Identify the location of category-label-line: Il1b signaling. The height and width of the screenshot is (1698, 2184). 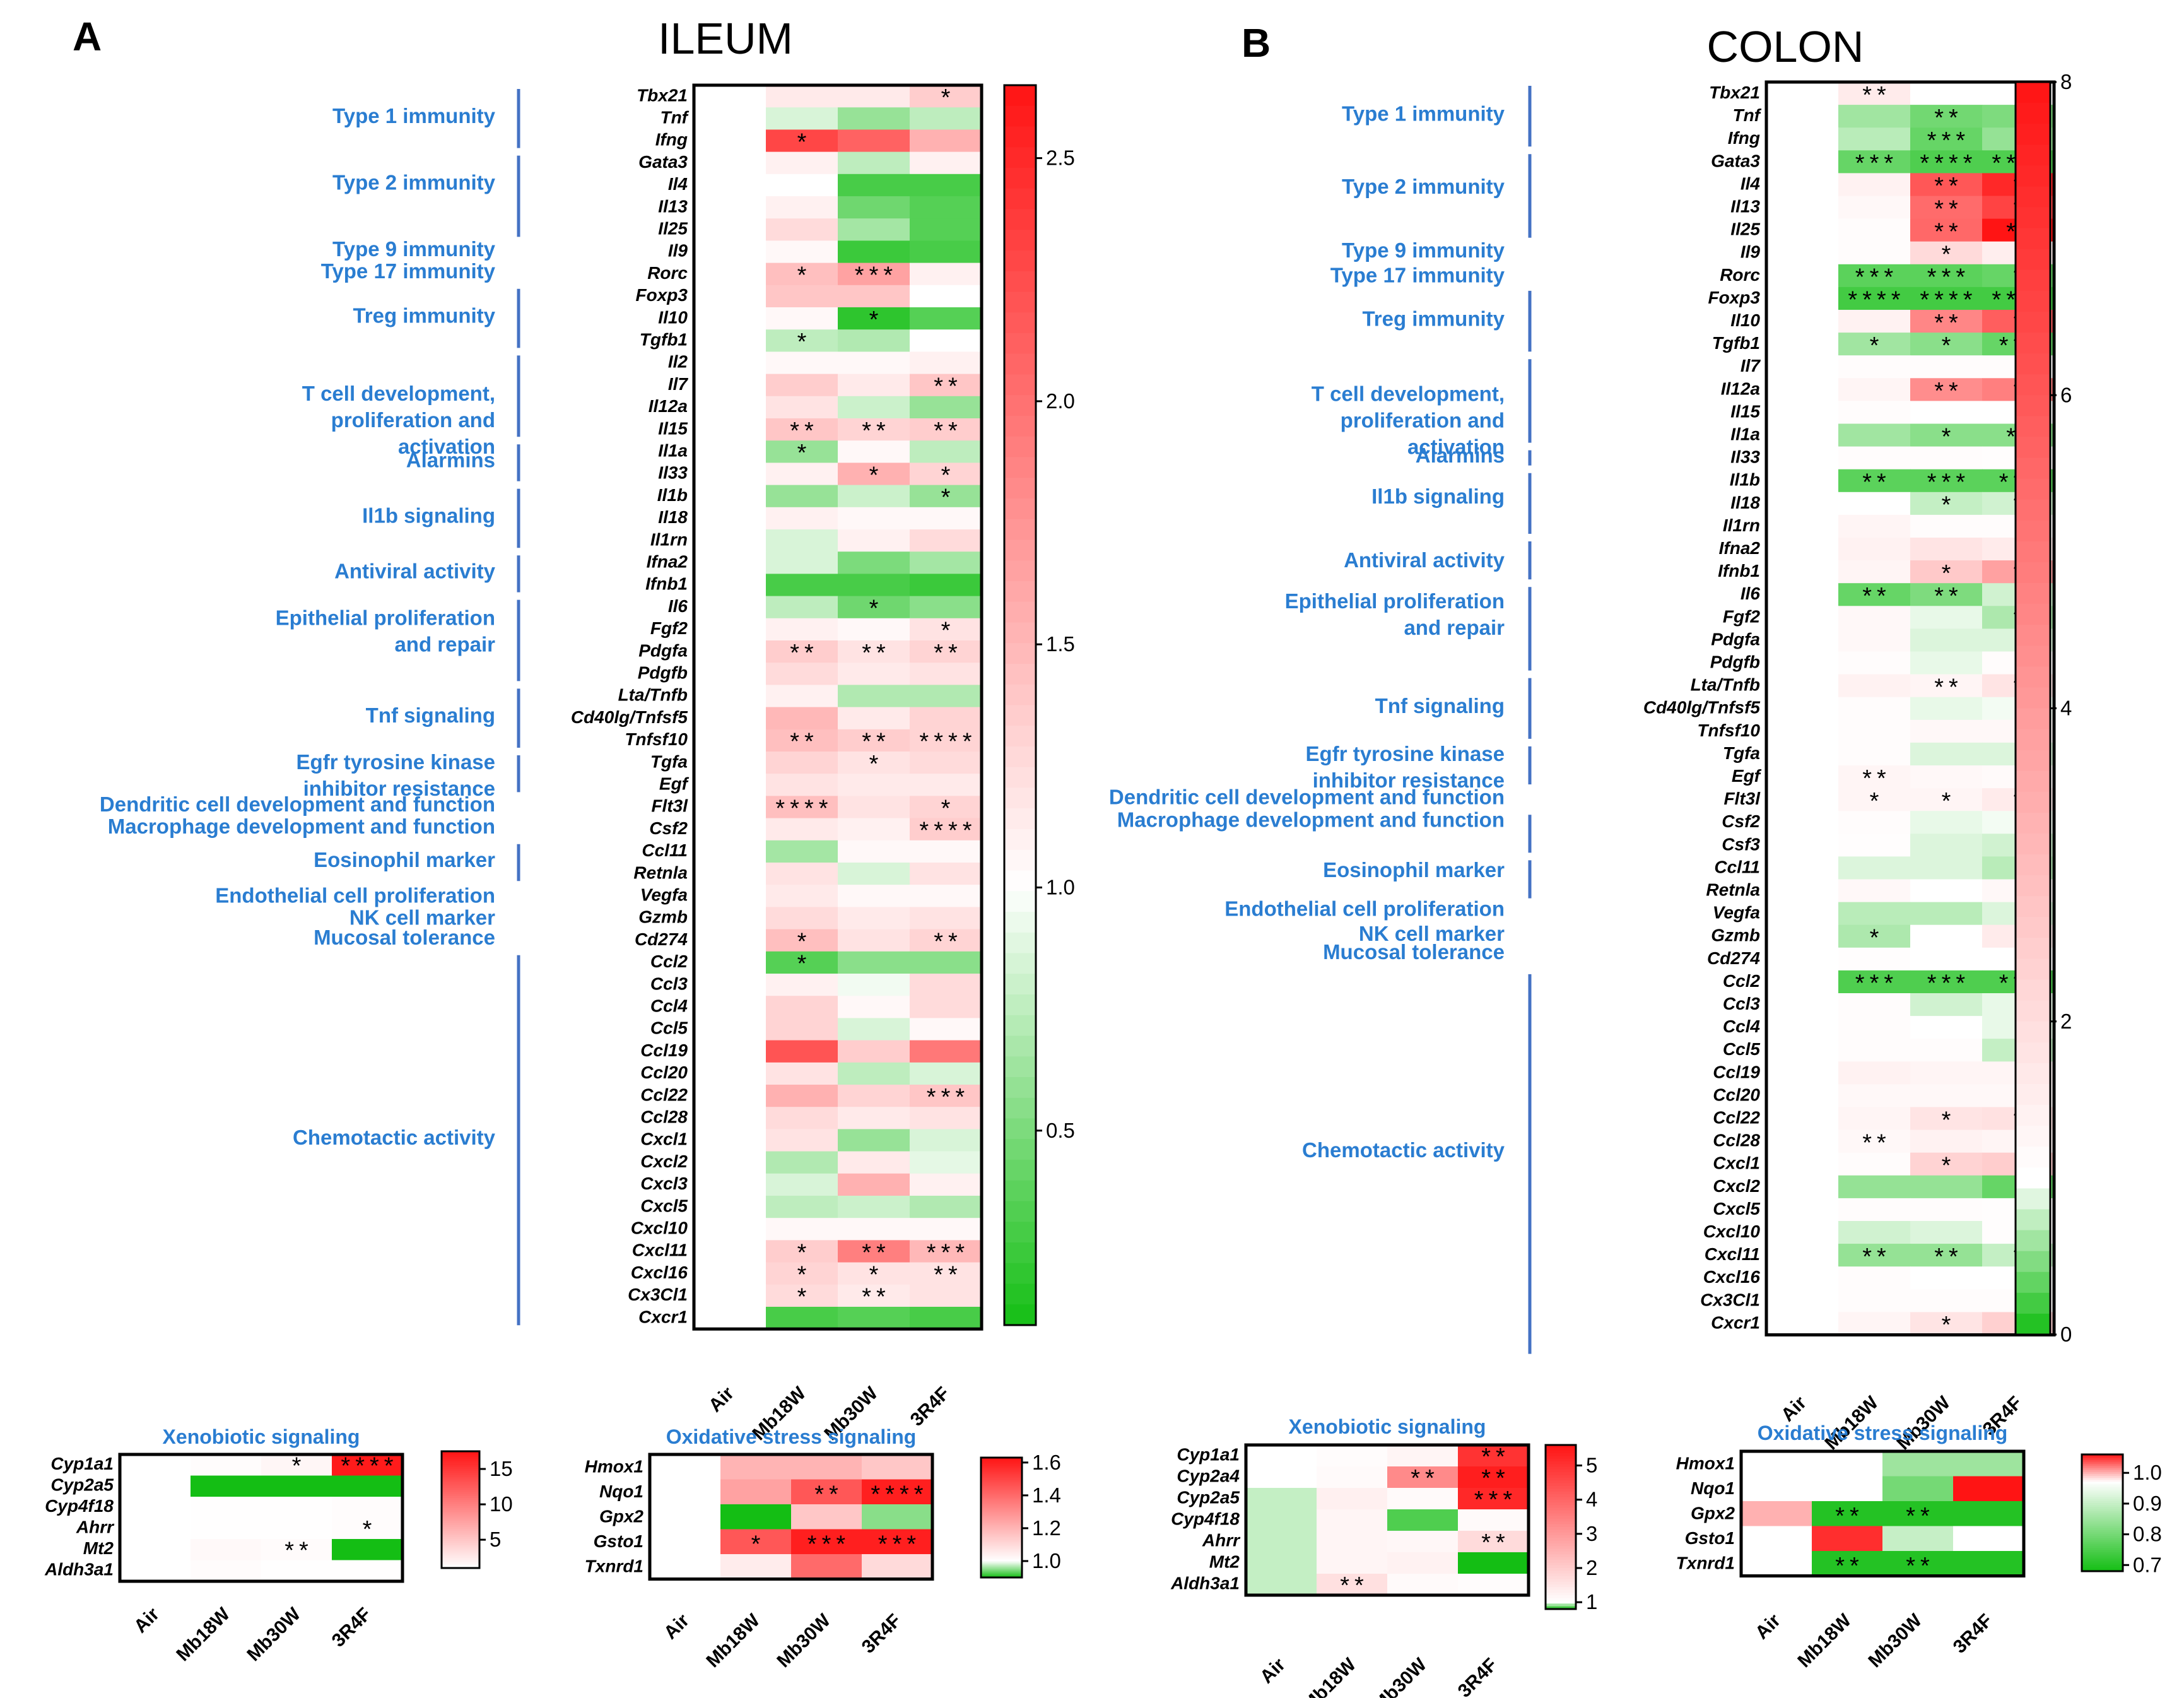
(428, 515).